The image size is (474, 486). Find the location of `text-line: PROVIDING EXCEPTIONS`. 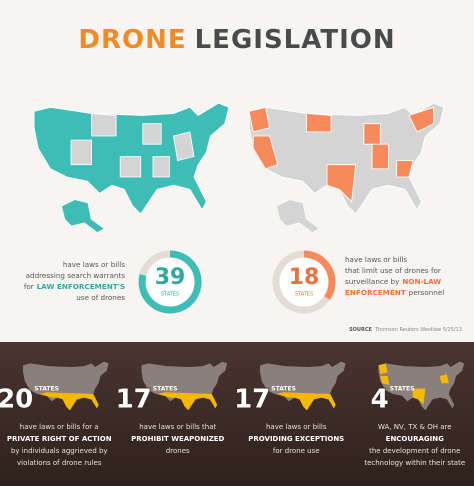

text-line: PROVIDING EXCEPTIONS is located at coordinates (296, 439).